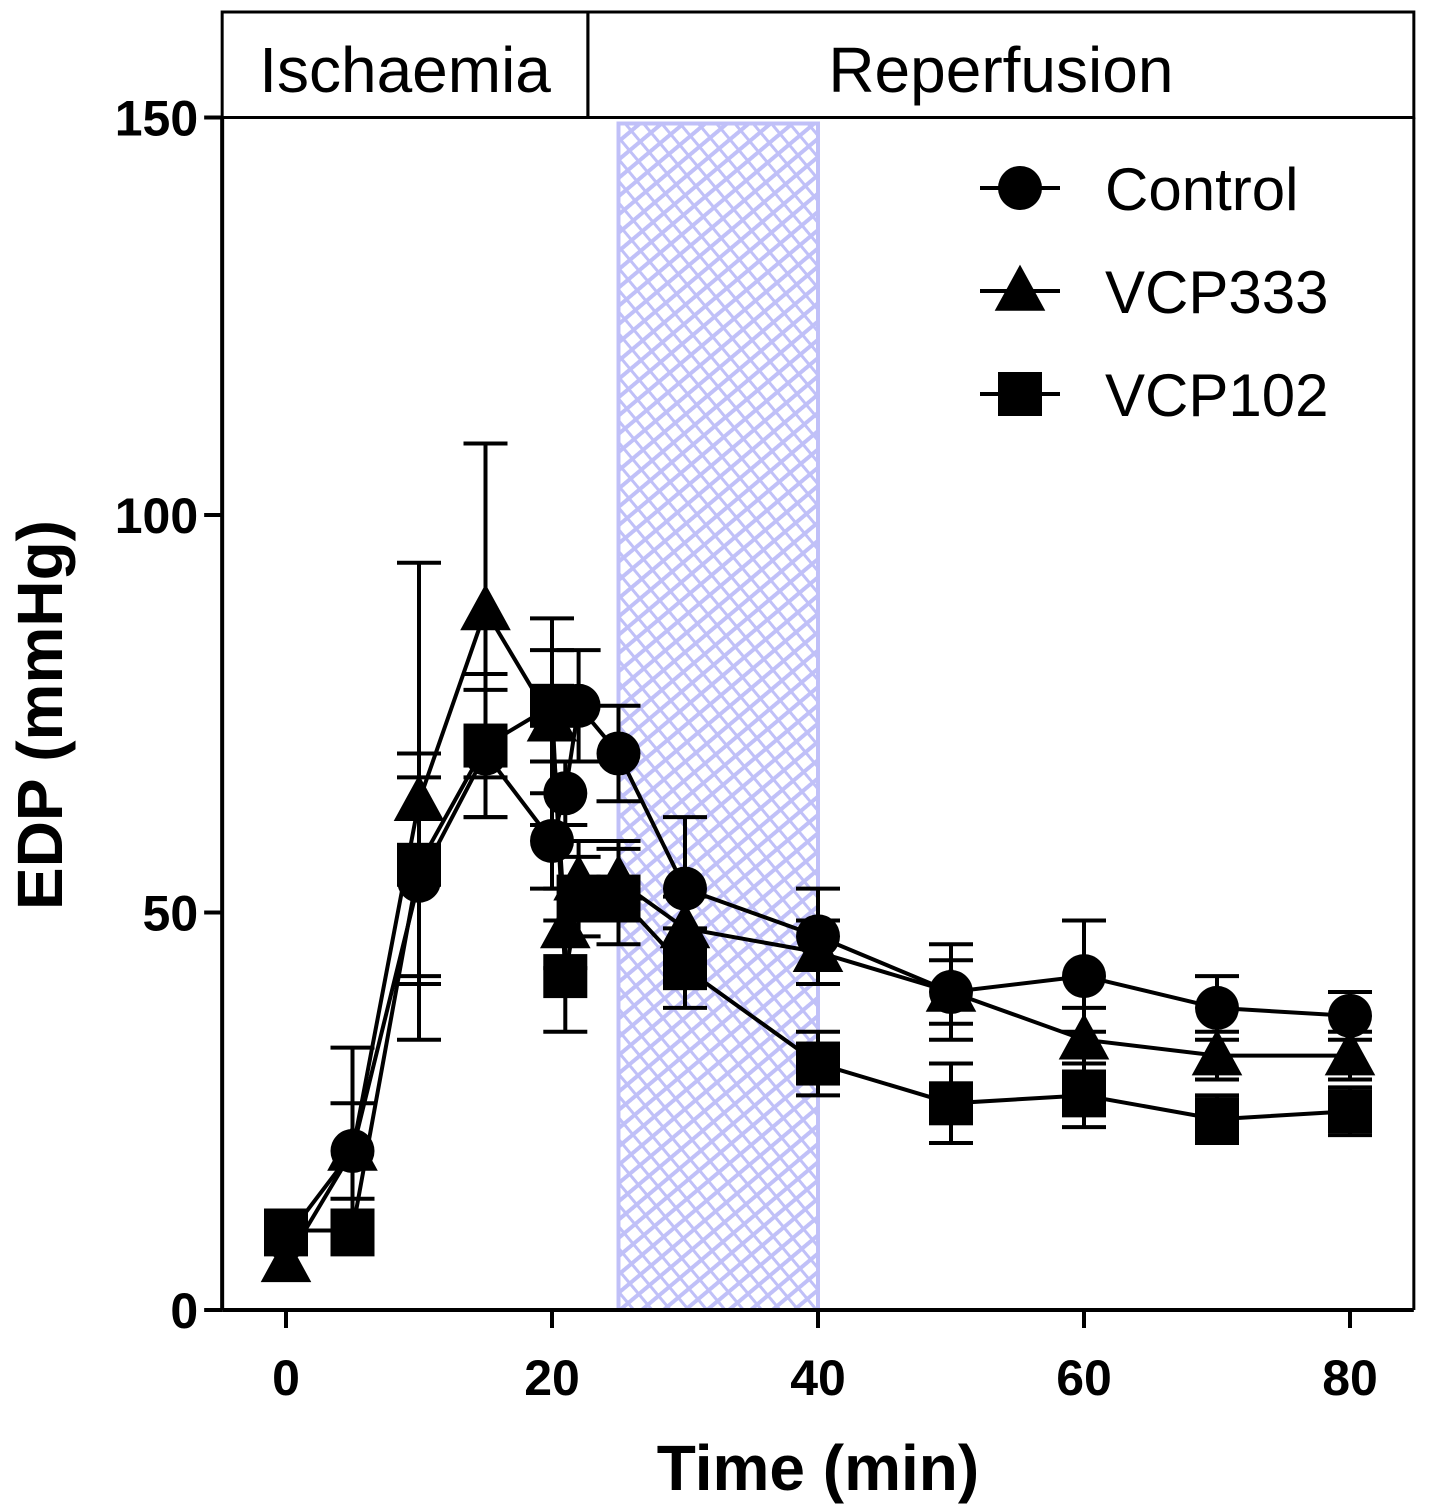  I want to click on phase-label-ischaemia: Ischaemia, so click(405, 70).